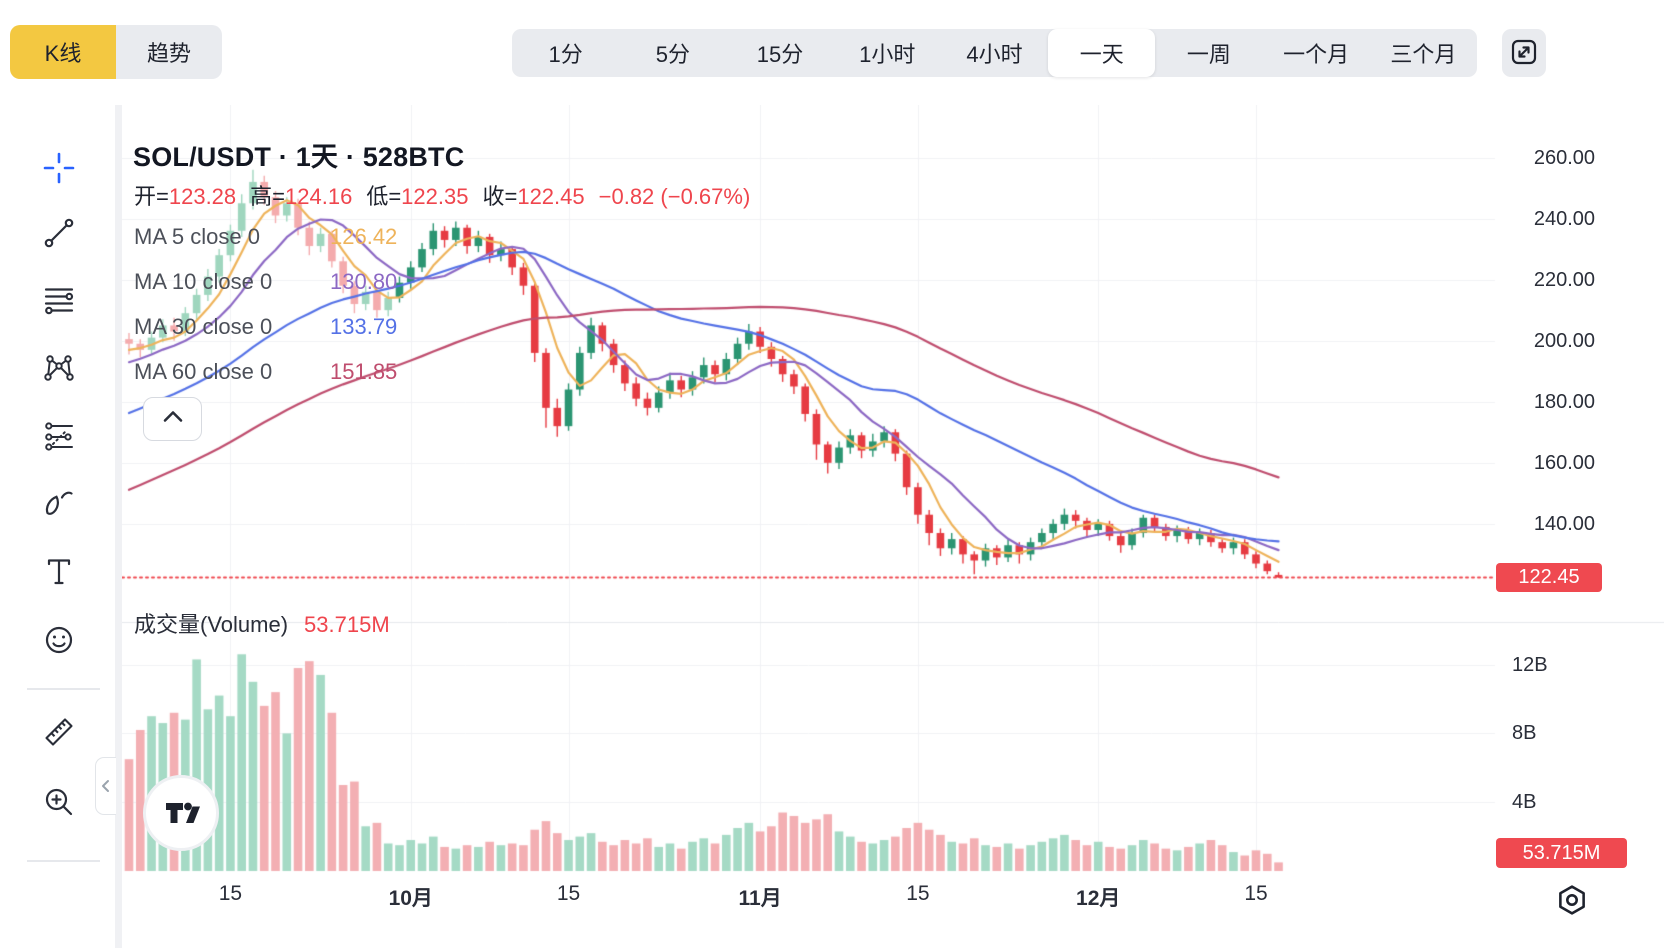  What do you see at coordinates (59, 368) in the screenshot?
I see `xabcd-pattern-icon` at bounding box center [59, 368].